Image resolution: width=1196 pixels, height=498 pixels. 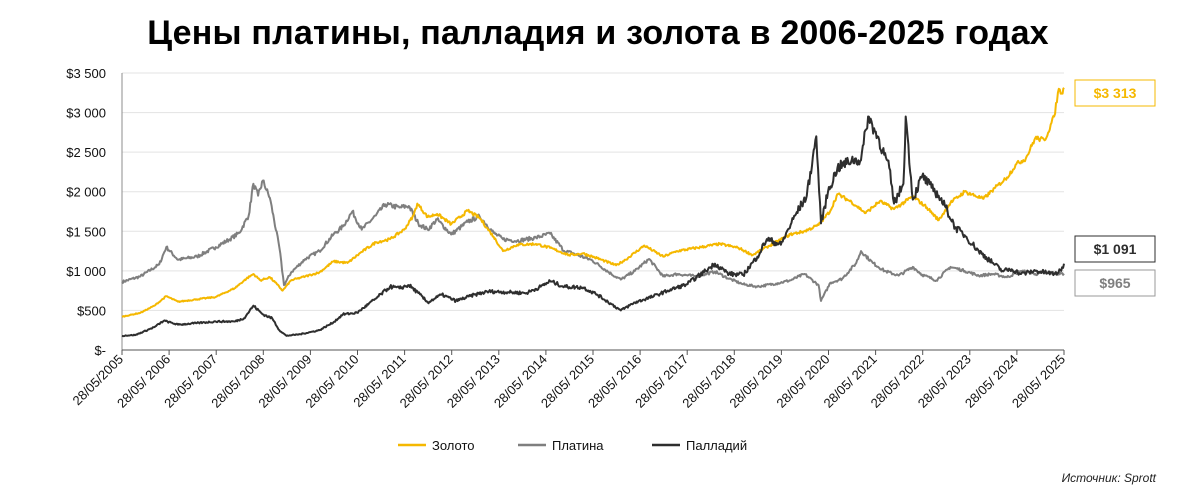 I want to click on end-badge-gold, so click(x=1115, y=93).